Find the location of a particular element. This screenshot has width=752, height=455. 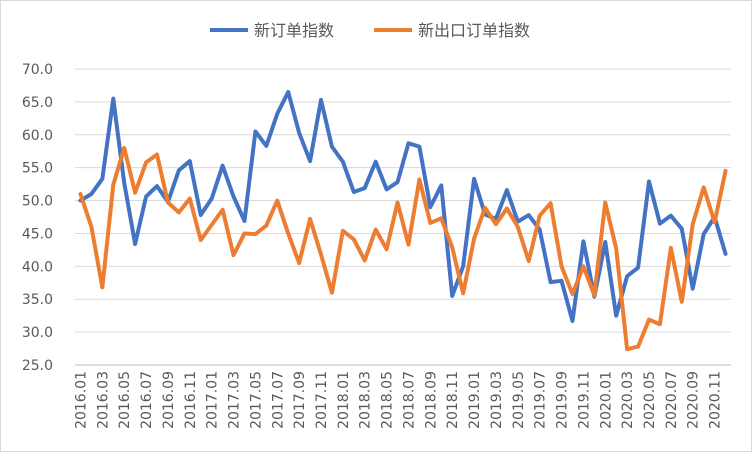

x-tick-label: 2016.11 is located at coordinates (191, 400).